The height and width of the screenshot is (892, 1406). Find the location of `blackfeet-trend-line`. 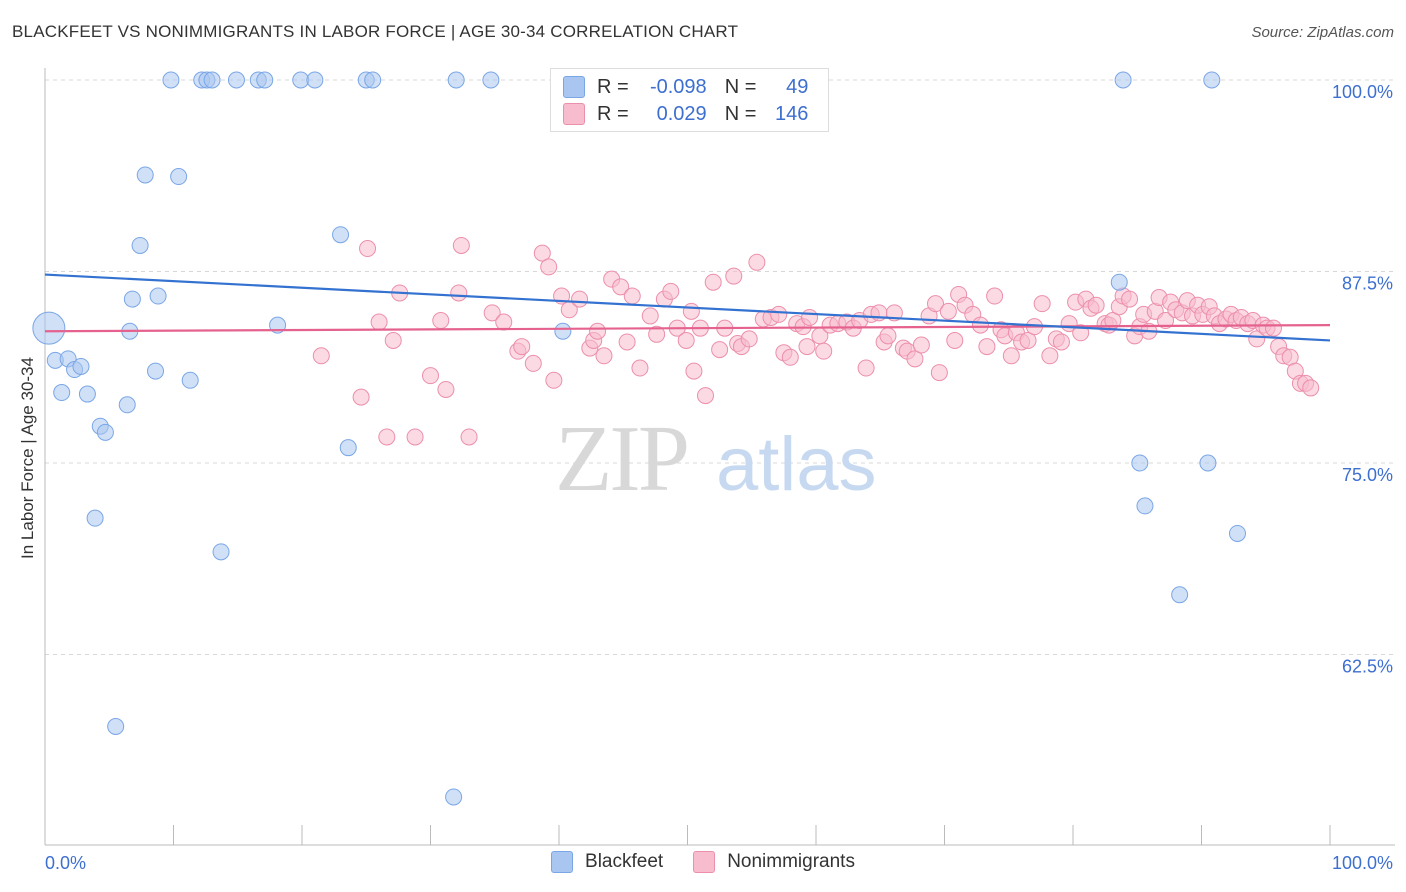

blackfeet-trend-line is located at coordinates (687, 307).